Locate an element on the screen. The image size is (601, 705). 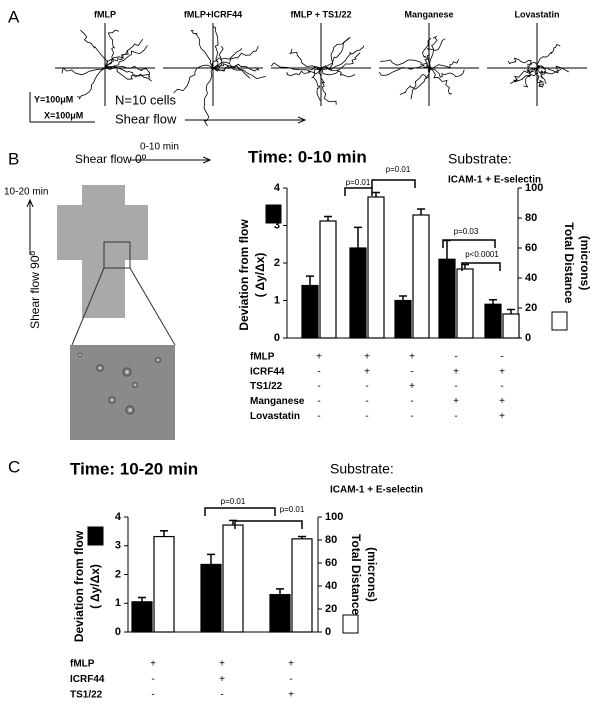
p-value: p<0.0001 is located at coordinates (482, 254).